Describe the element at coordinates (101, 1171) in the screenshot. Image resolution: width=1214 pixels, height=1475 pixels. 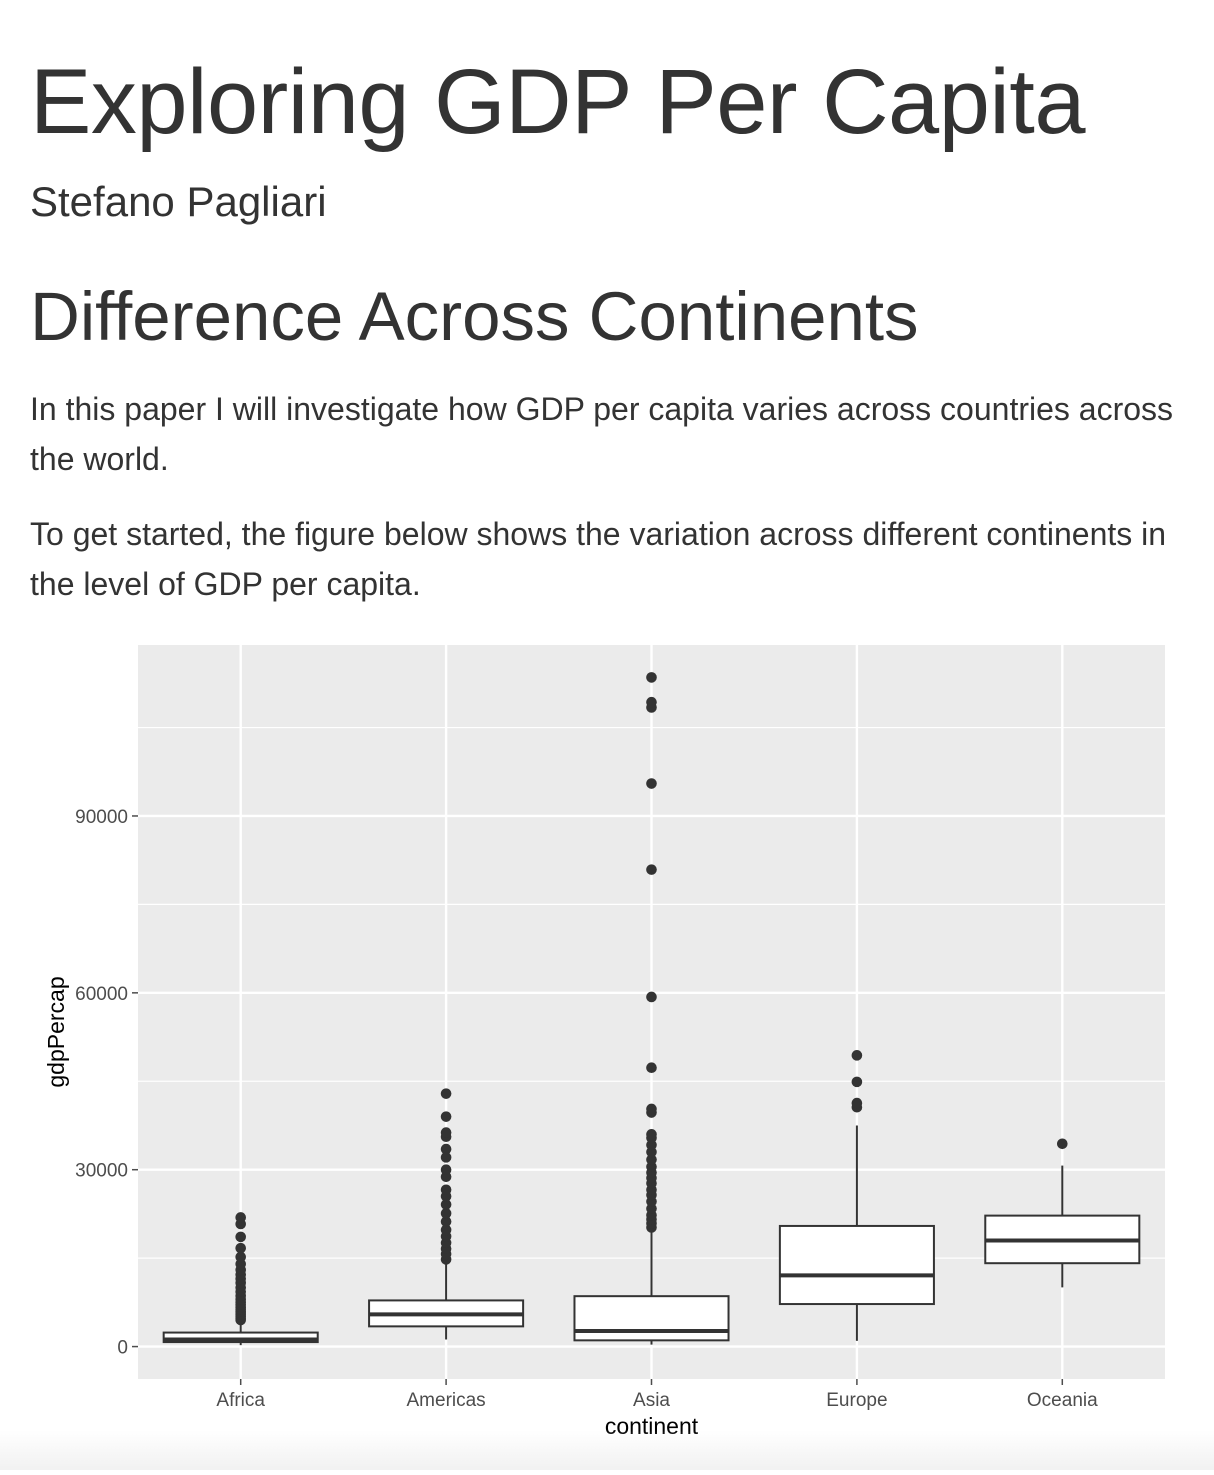
I see `y-tick-label: 30000` at that location.